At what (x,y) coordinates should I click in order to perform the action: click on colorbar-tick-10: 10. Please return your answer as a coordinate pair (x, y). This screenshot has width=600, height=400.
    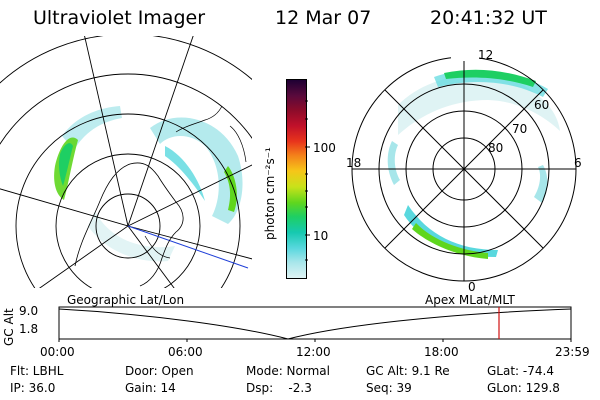
    Looking at the image, I should click on (321, 236).